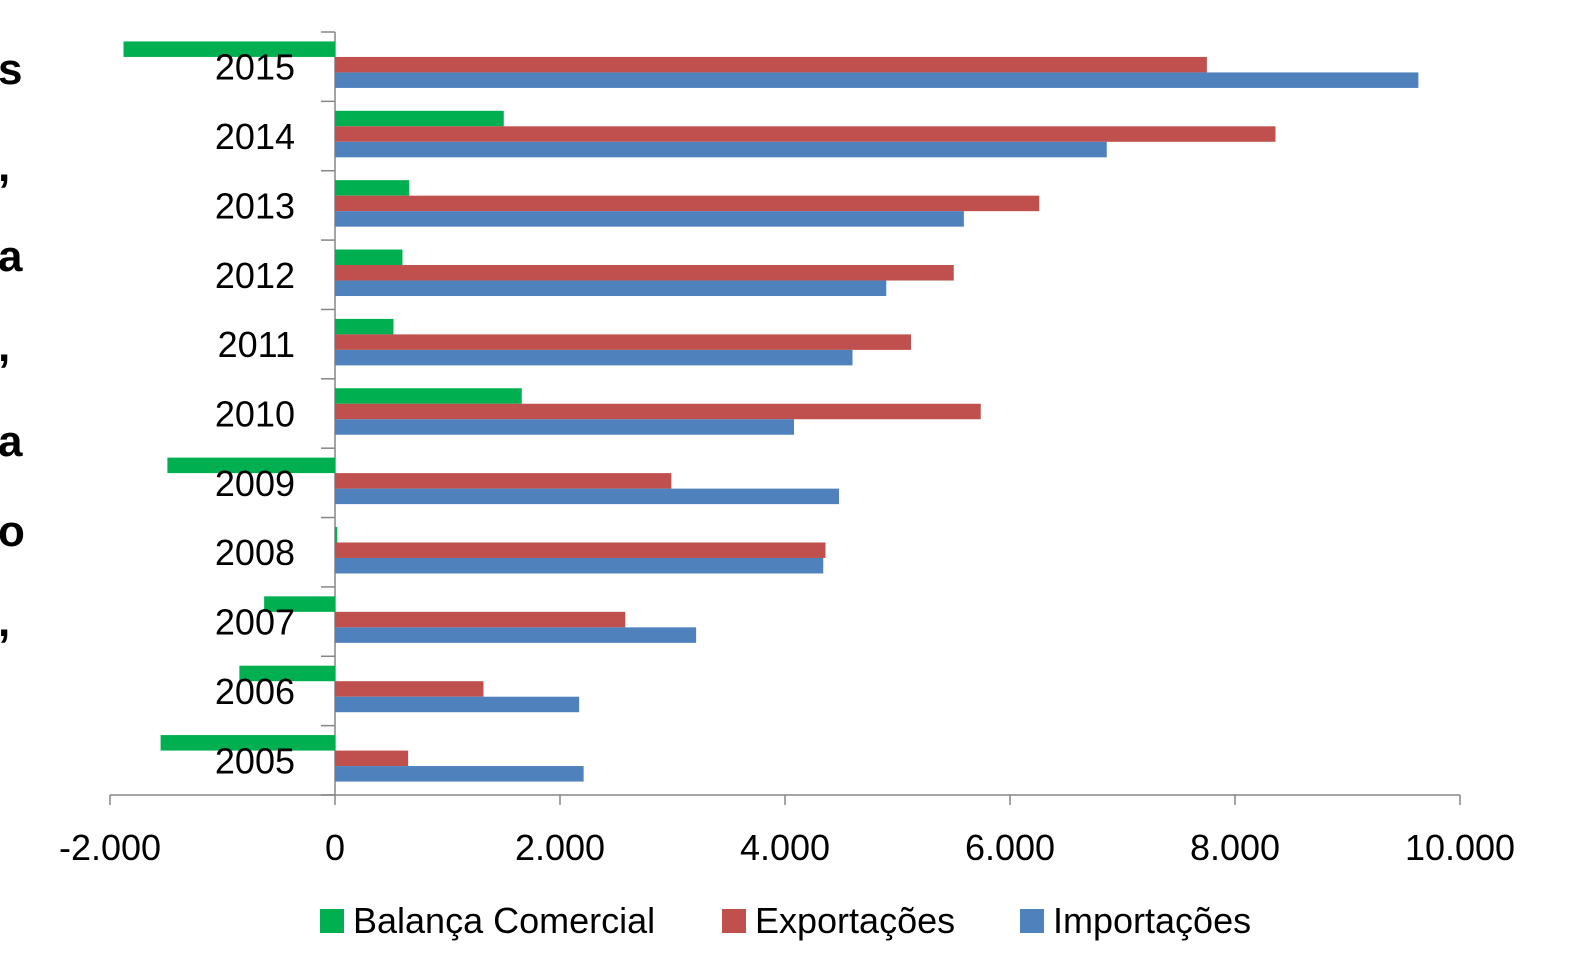  Describe the element at coordinates (649, 219) in the screenshot. I see `bar-importa-es-2013` at that location.